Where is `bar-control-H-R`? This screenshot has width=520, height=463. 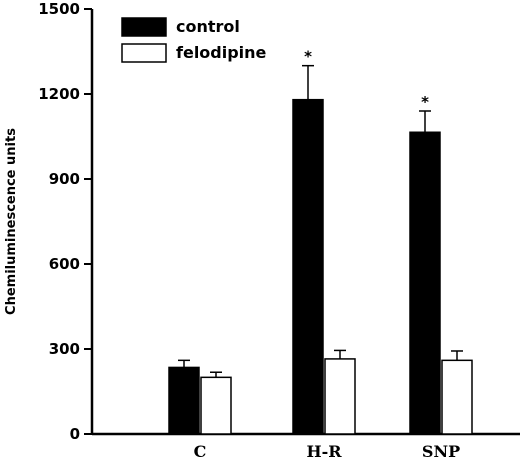
bar-control-H-R is located at coordinates (308, 266).